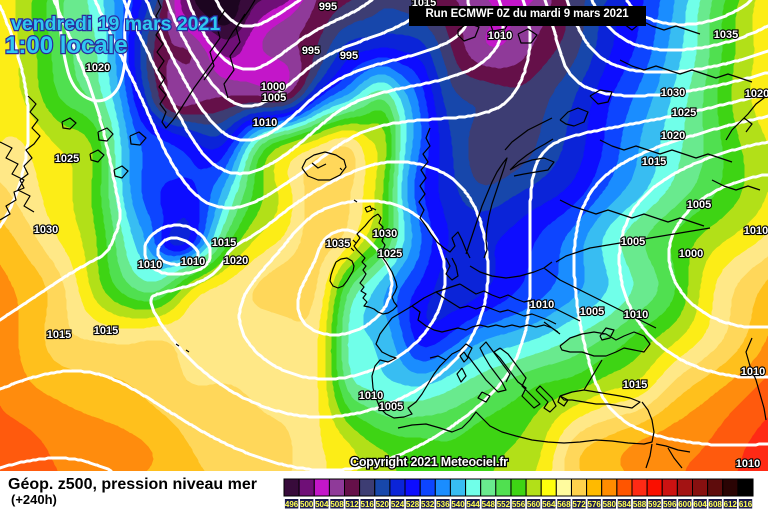 Image resolution: width=768 pixels, height=512 pixels. I want to click on svg-text: 568, so click(564, 504).